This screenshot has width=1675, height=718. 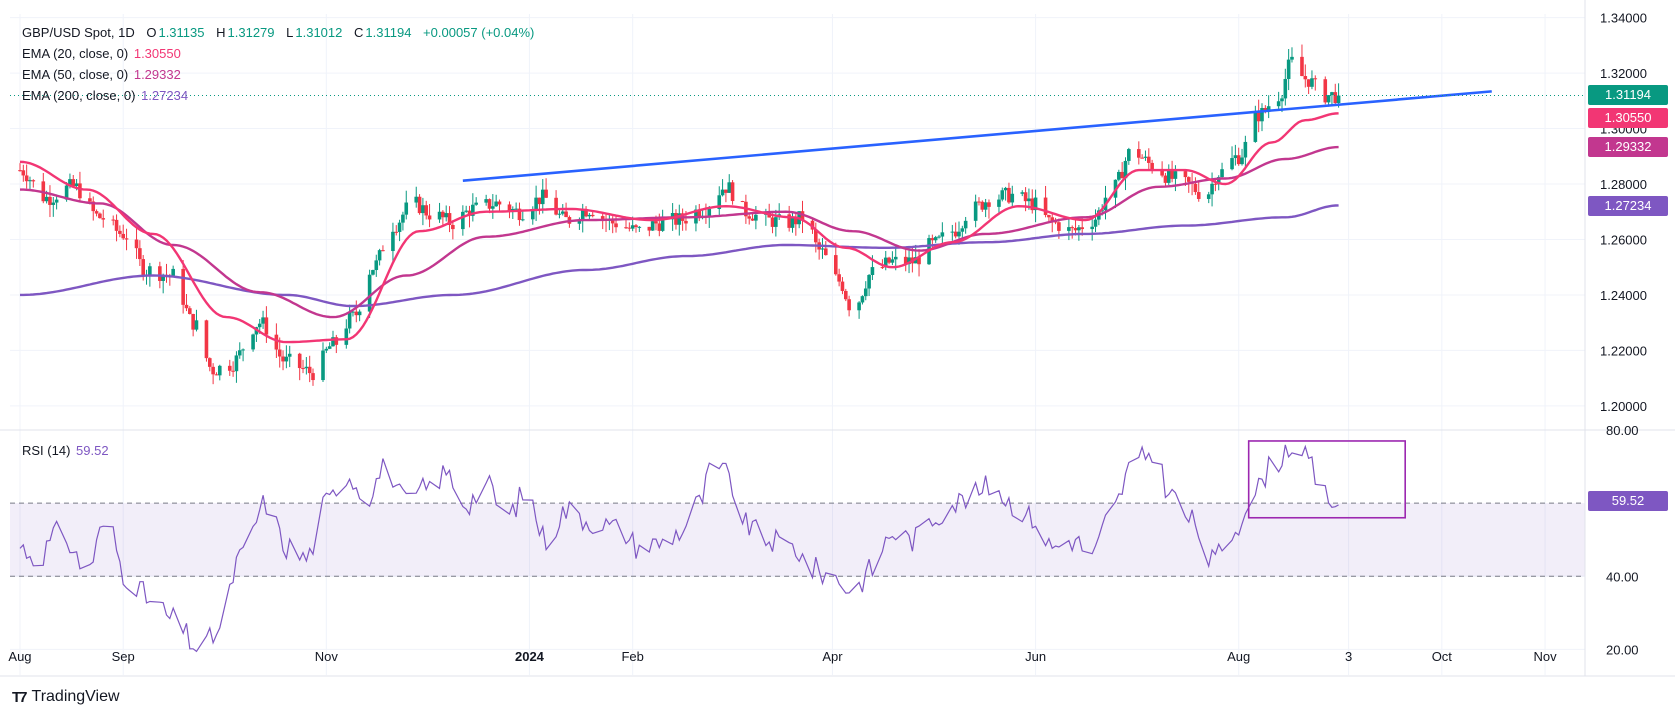 I want to click on legend-ema200: EMA (200, close, 0) 1.27234, so click(x=106, y=95).